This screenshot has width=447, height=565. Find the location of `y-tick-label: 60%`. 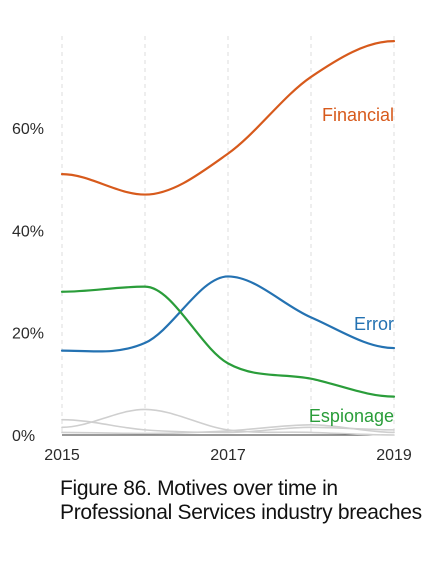

y-tick-label: 60% is located at coordinates (28, 129).